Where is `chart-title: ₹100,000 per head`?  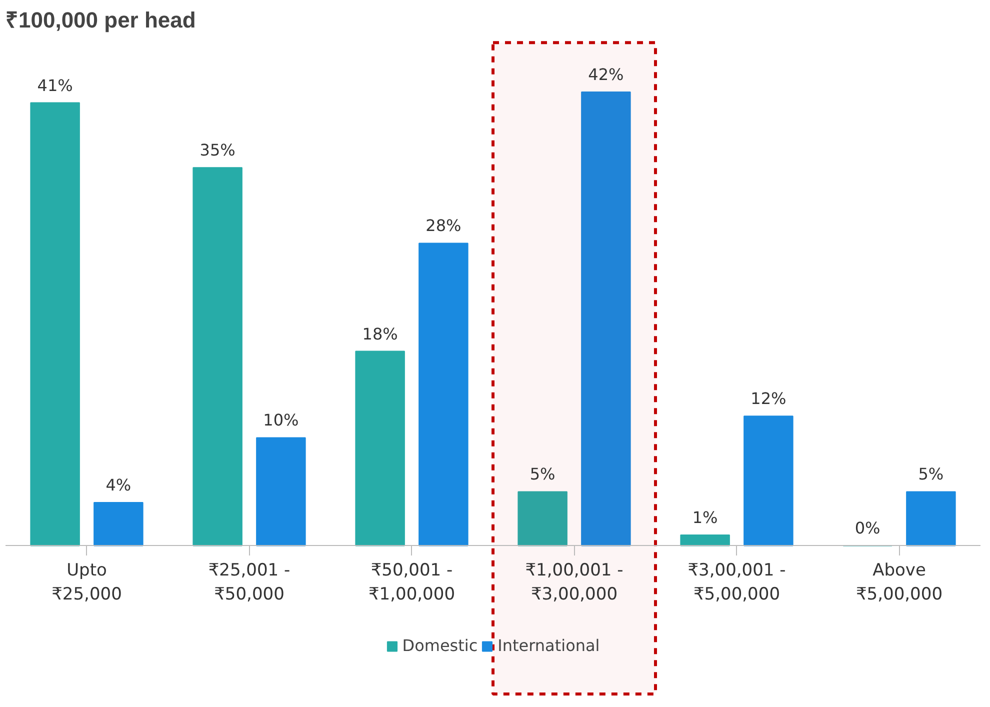 chart-title: ₹100,000 per head is located at coordinates (101, 20).